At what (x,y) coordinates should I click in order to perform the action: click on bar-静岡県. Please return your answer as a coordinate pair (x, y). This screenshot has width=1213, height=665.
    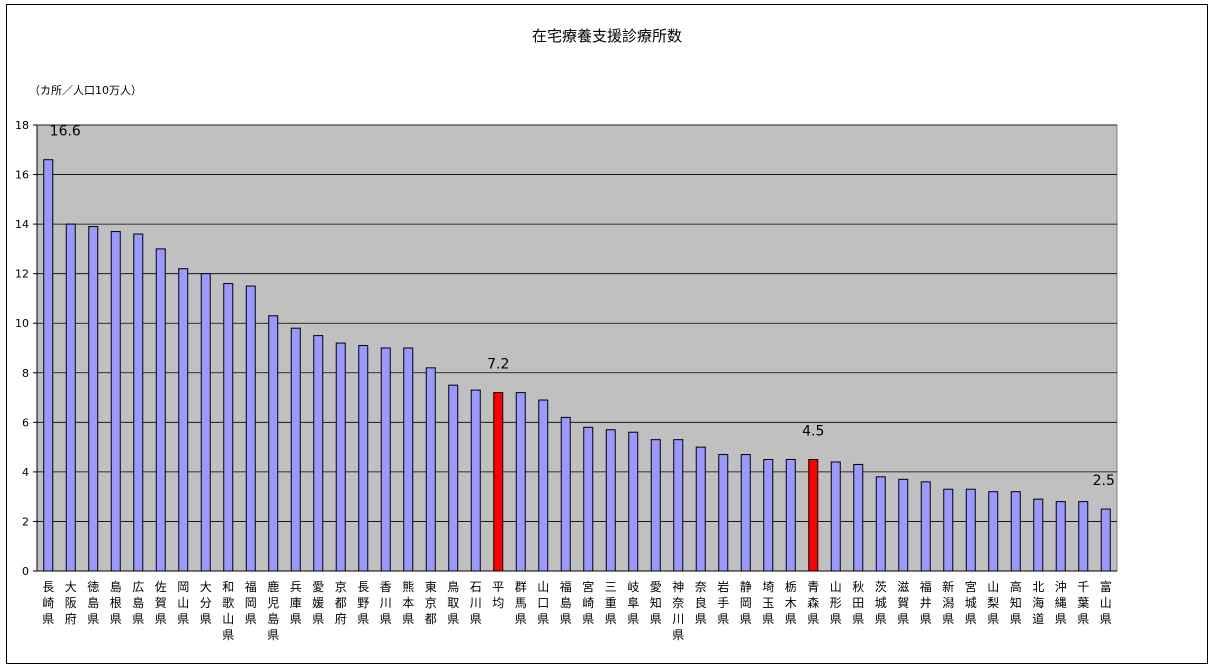
    Looking at the image, I should click on (745, 513).